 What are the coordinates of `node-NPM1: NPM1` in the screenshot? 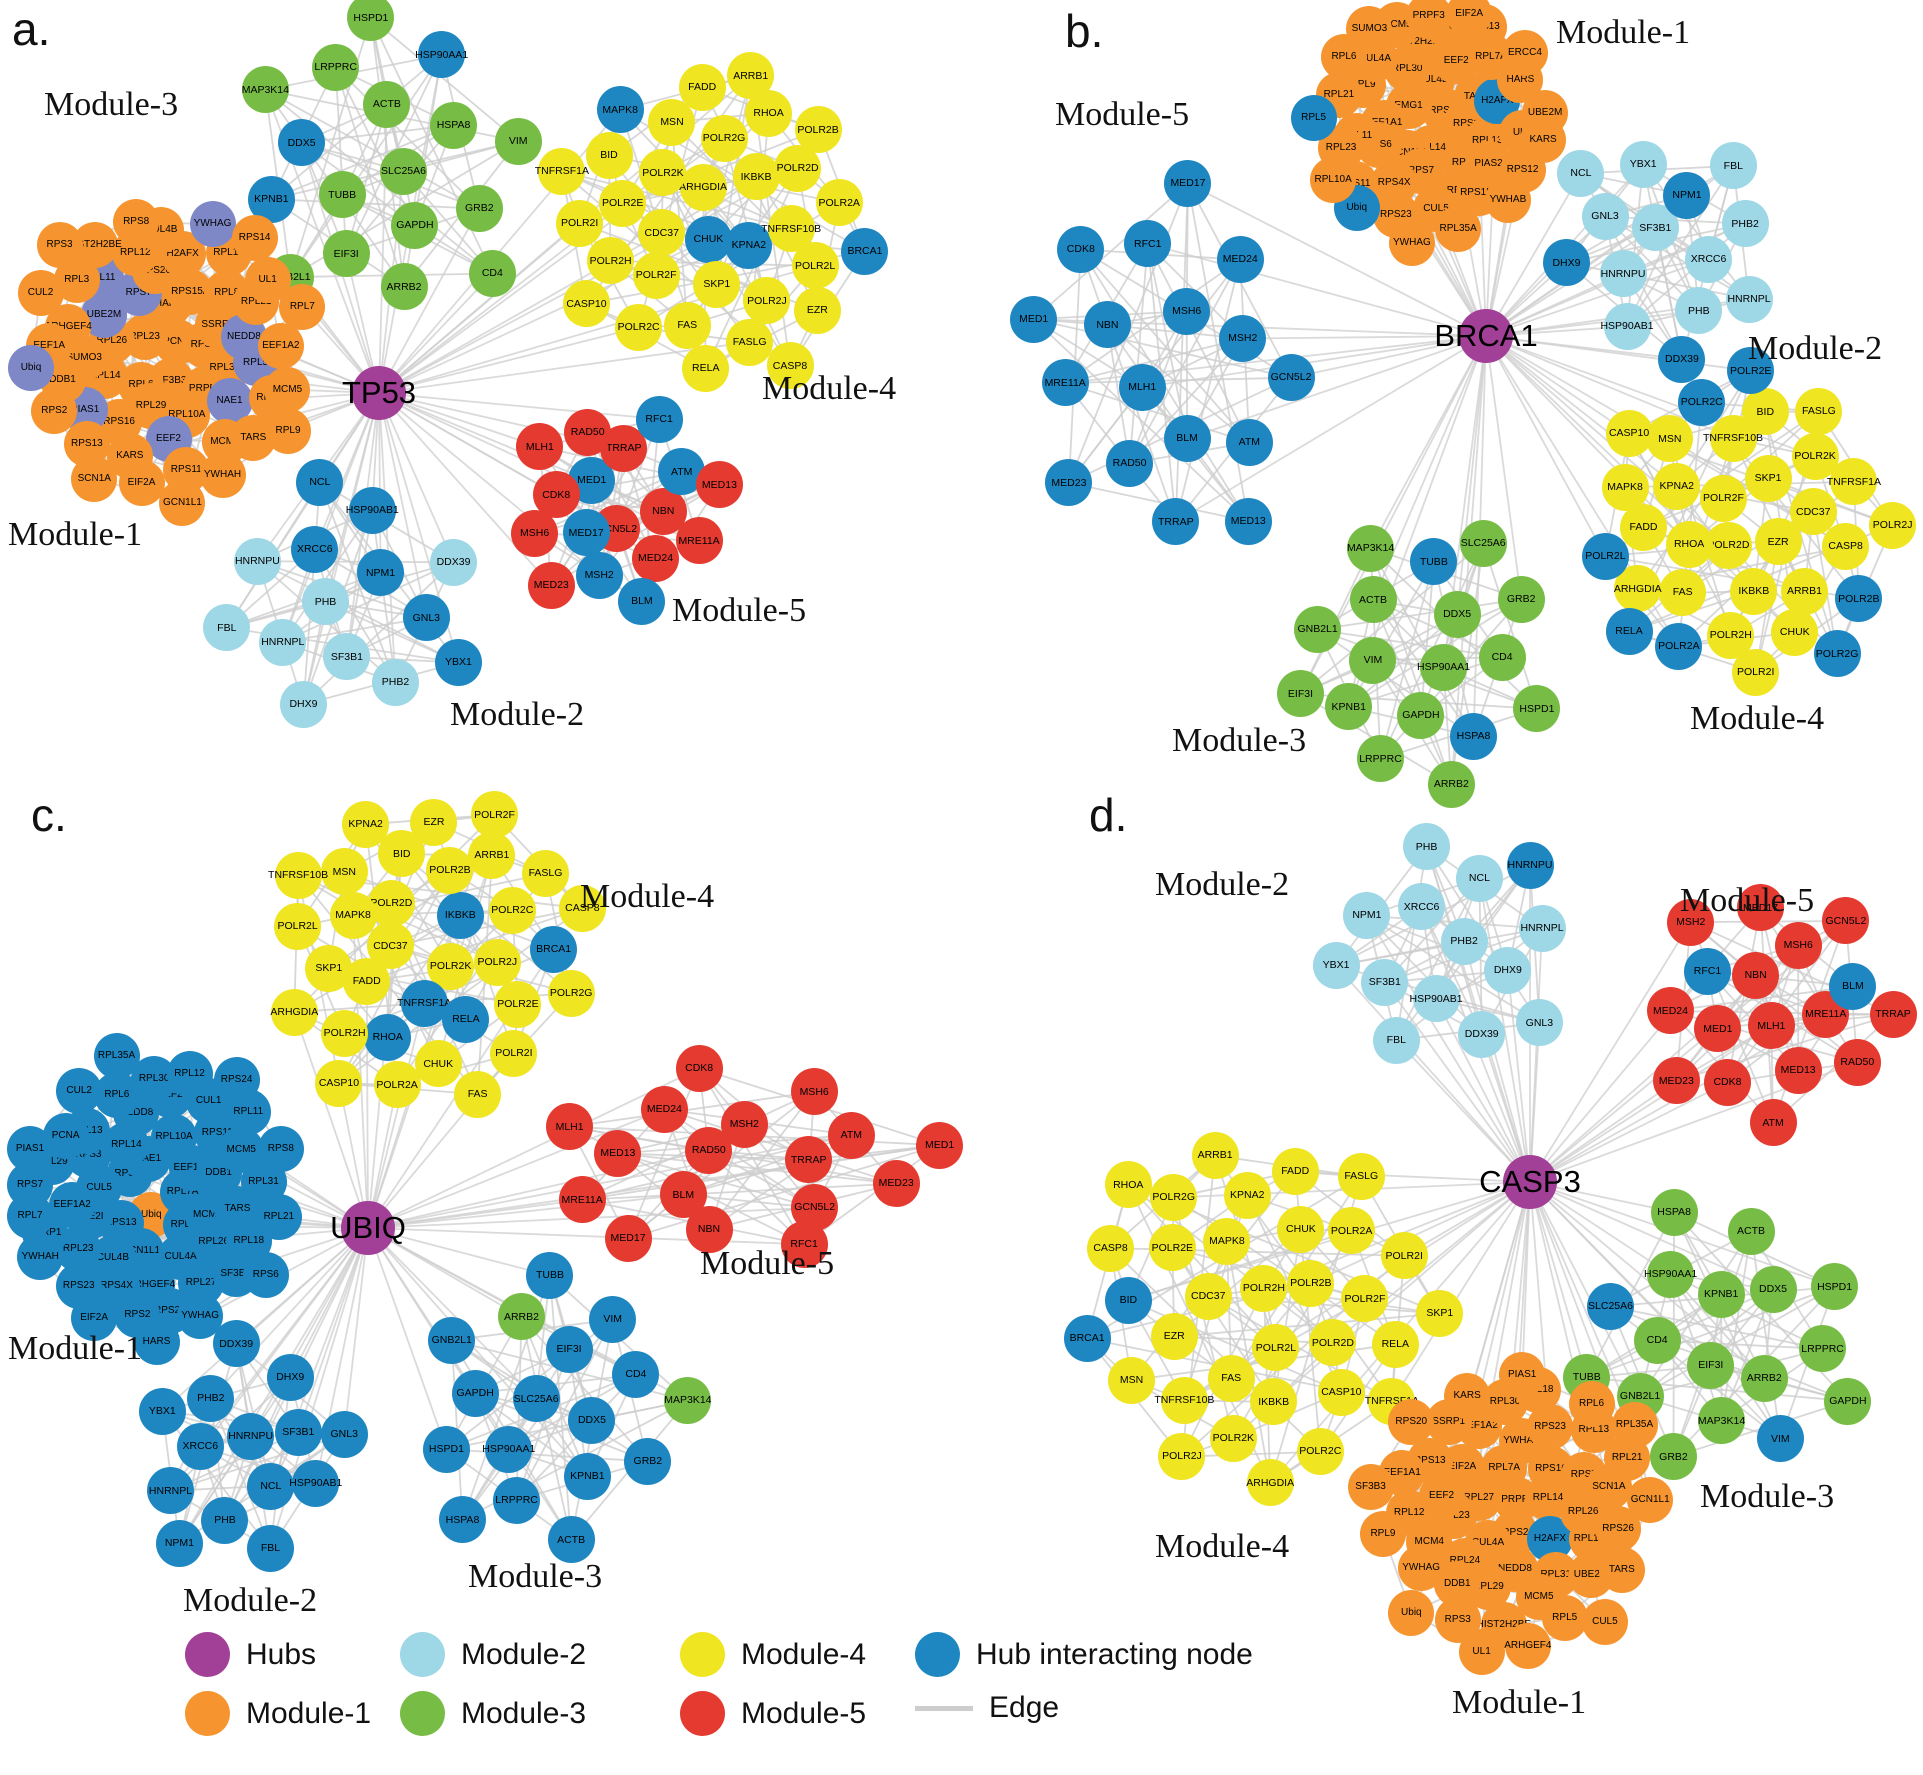 It's located at (1367, 916).